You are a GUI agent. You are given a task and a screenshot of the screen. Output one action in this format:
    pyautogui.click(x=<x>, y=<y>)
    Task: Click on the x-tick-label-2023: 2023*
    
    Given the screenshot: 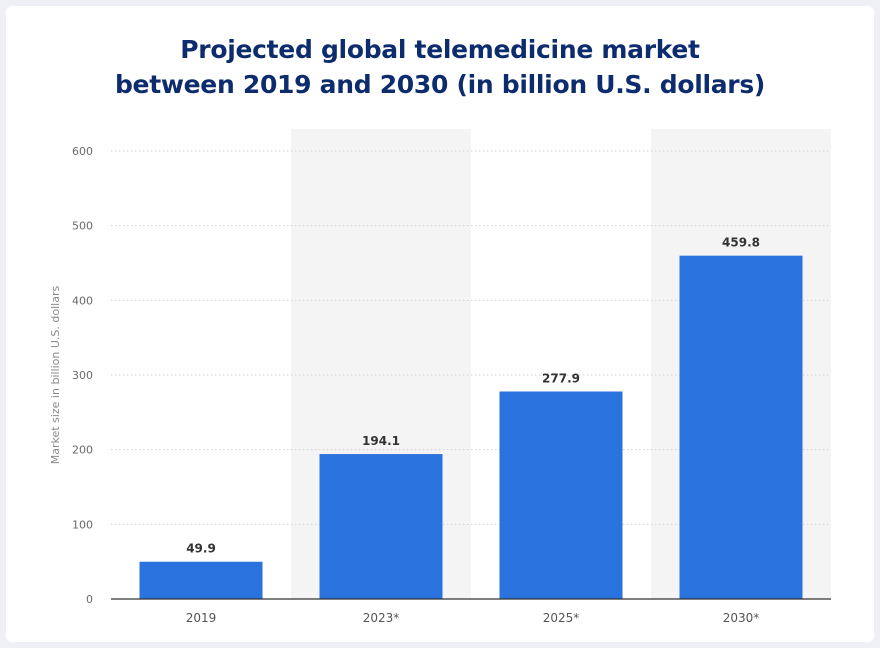 What is the action you would take?
    pyautogui.click(x=381, y=618)
    